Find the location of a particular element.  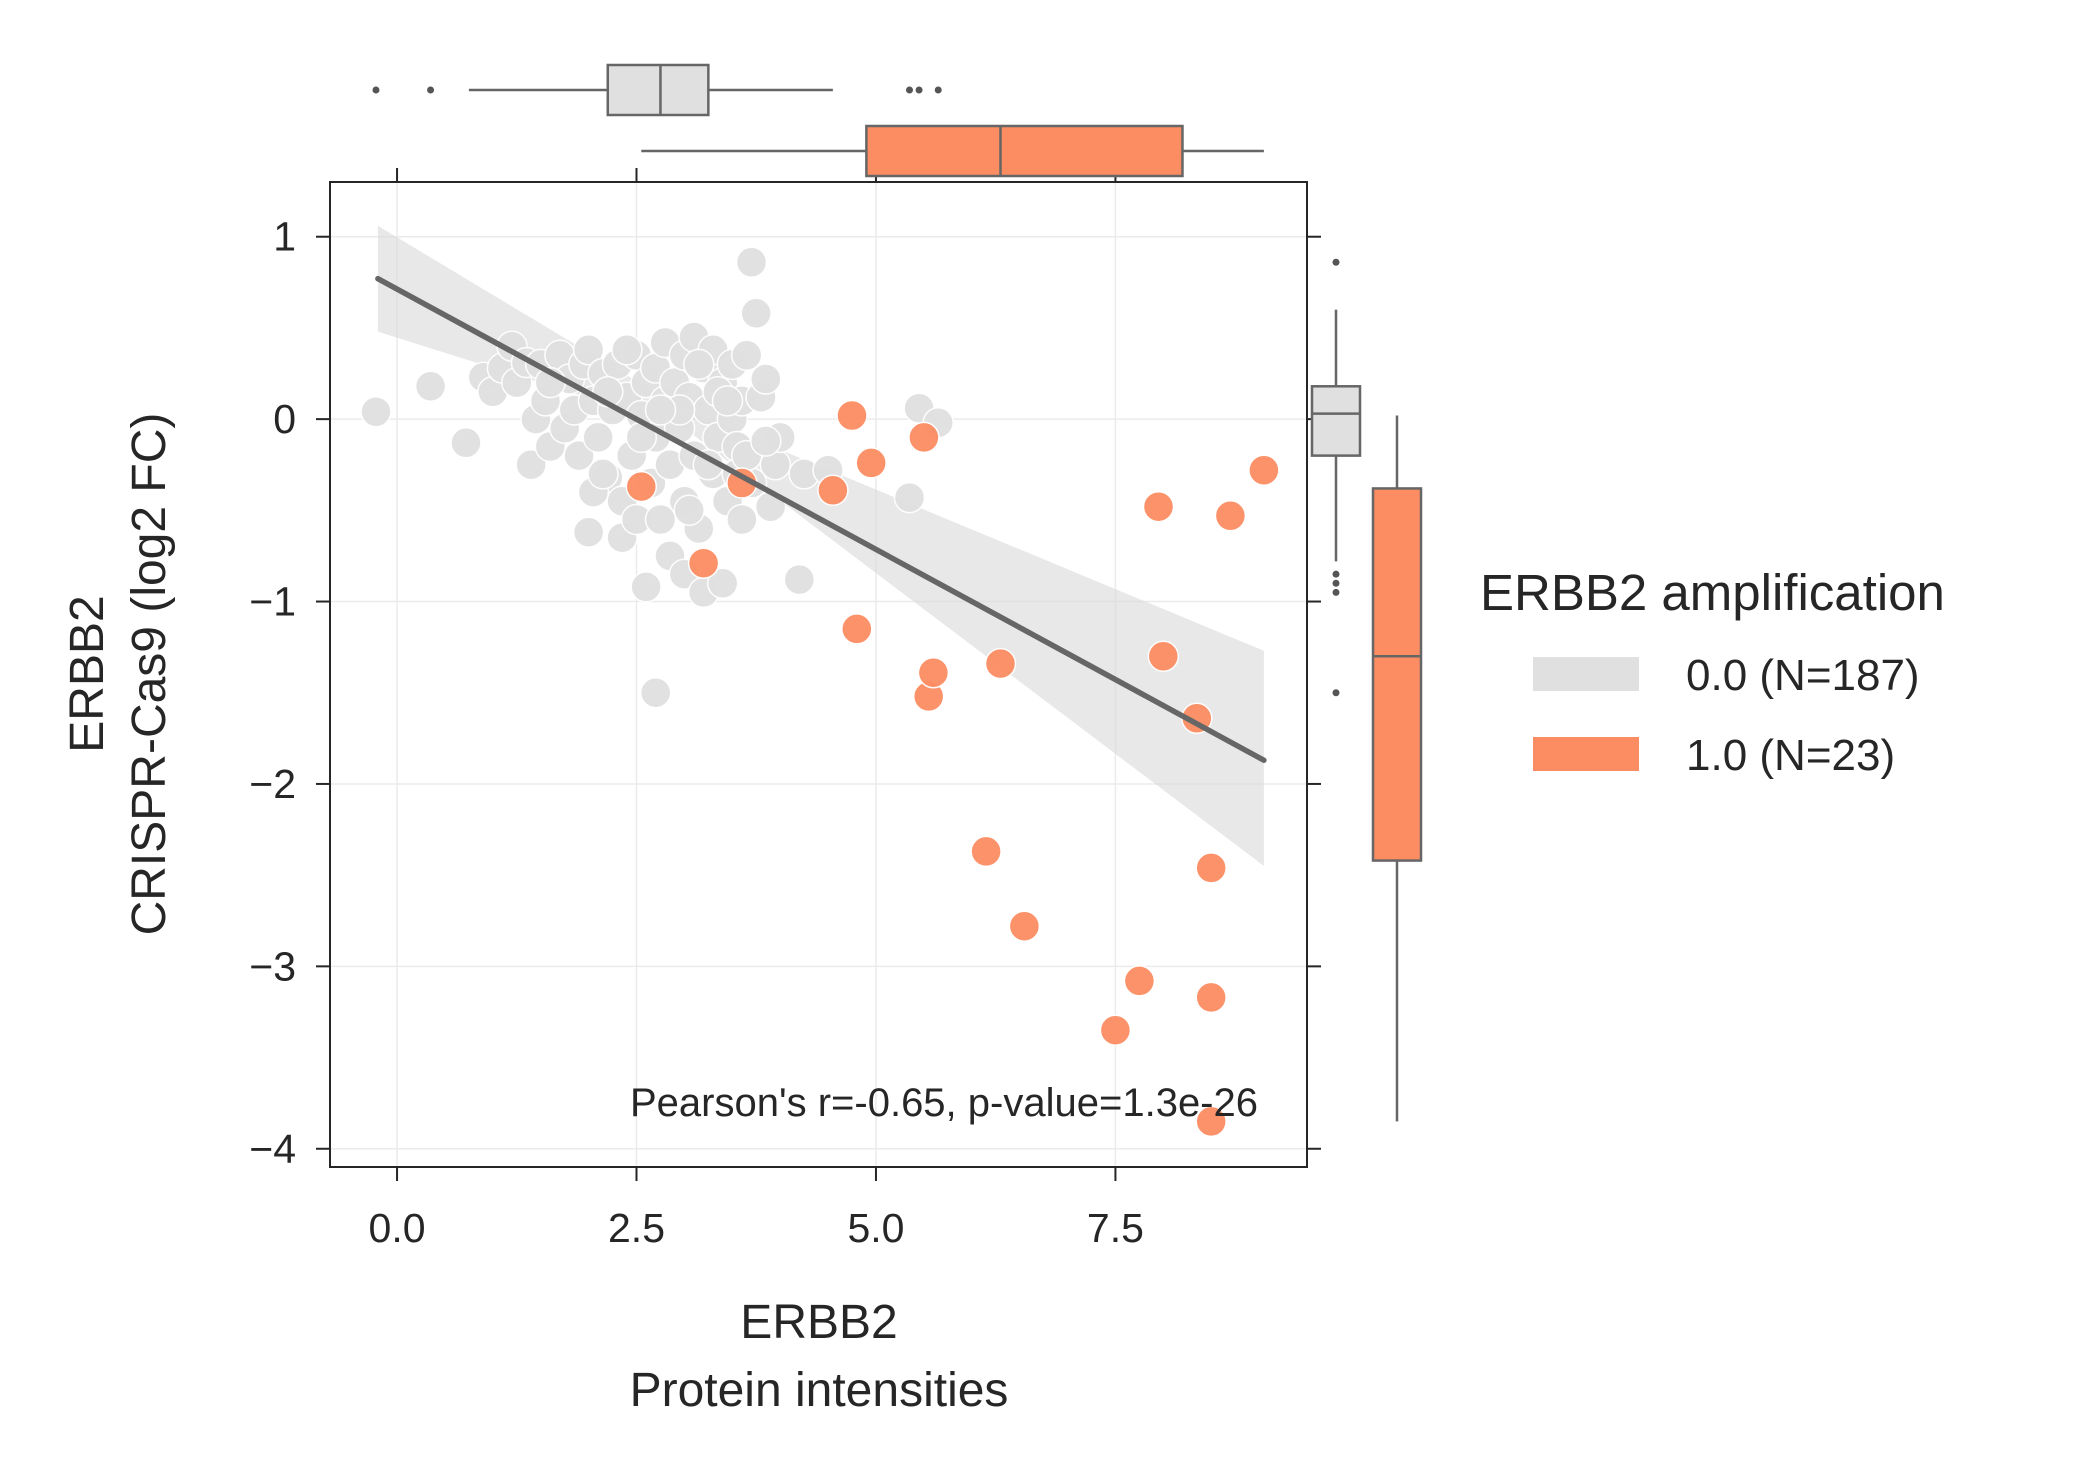

right-marginal-boxplots is located at coordinates (1366, 690).